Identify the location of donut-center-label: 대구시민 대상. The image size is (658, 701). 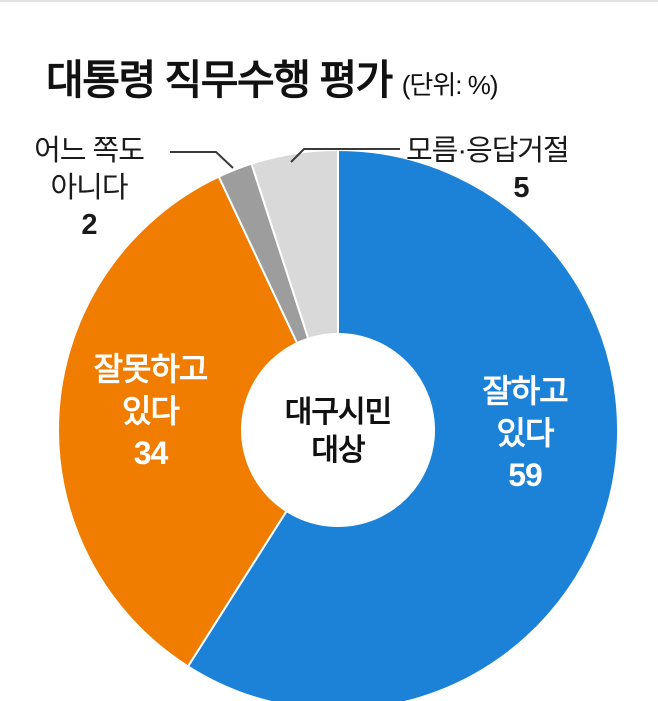
(338, 432).